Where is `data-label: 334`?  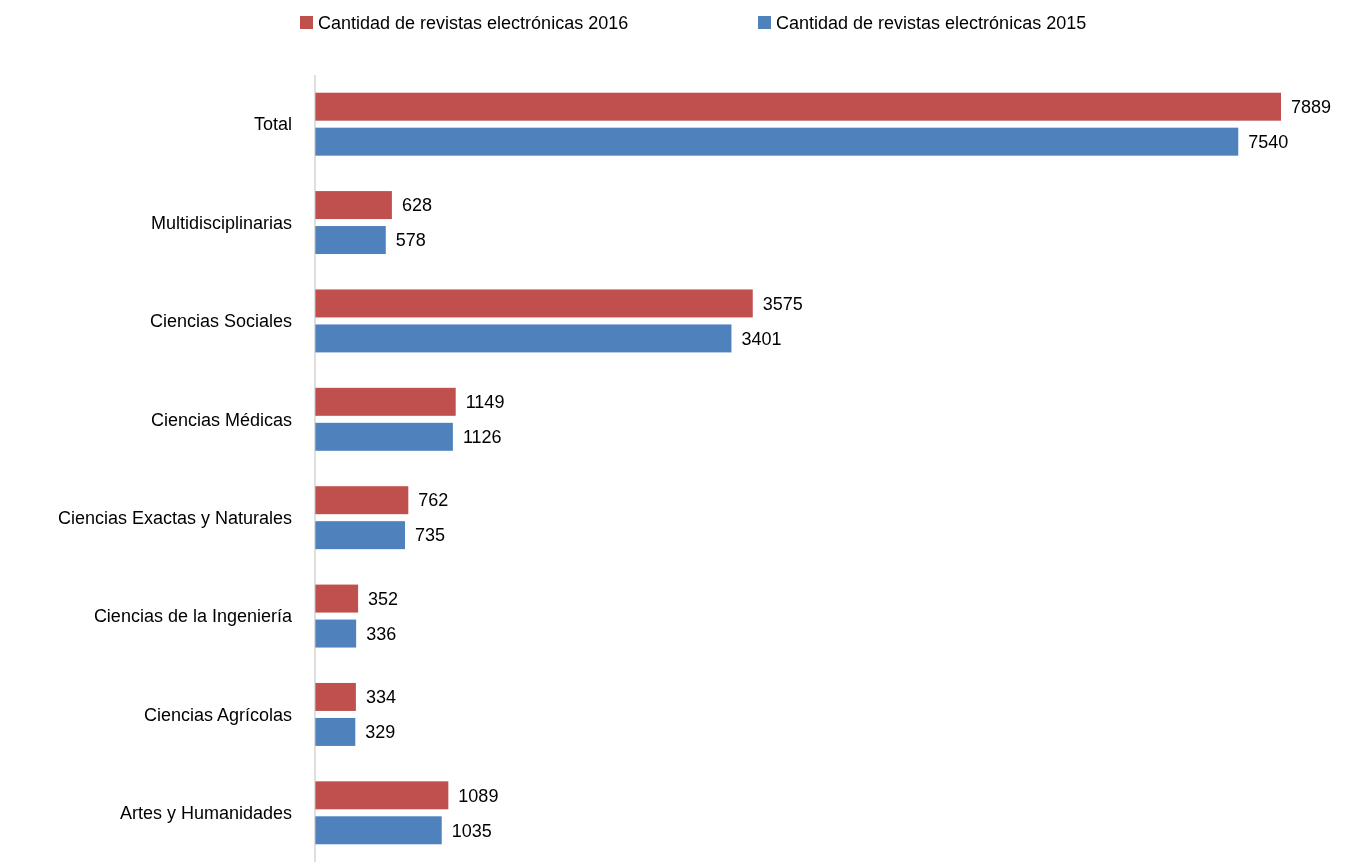 data-label: 334 is located at coordinates (380, 697).